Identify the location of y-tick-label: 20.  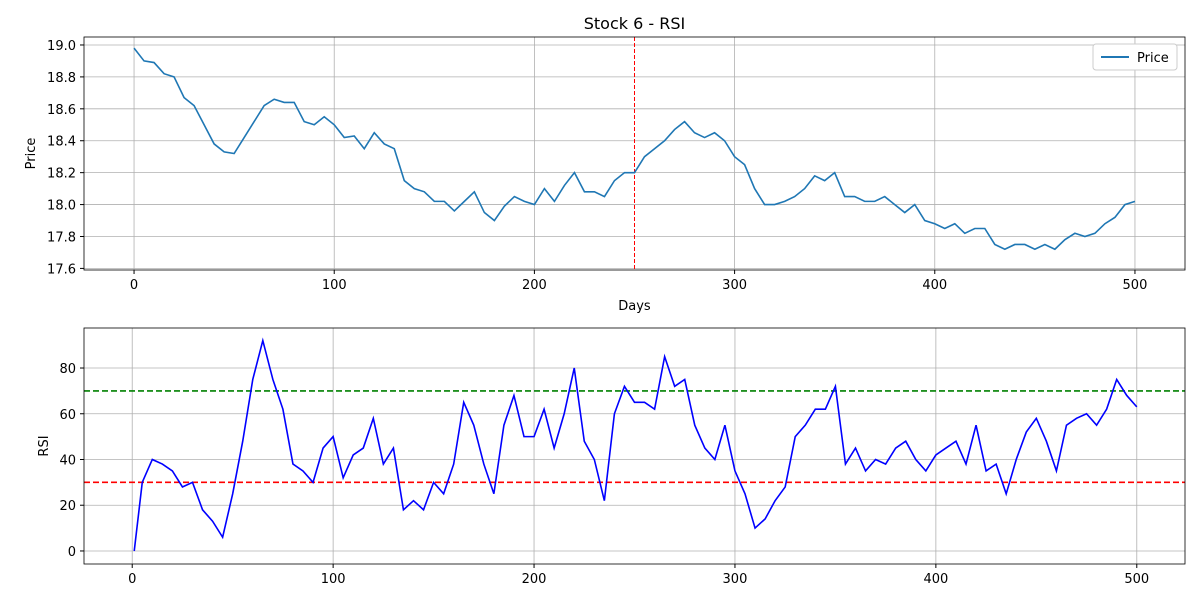
(67, 506).